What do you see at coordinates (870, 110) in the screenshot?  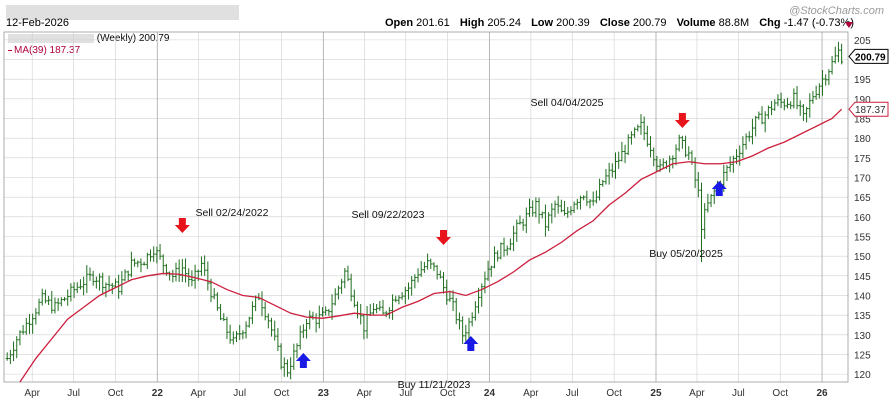 I see `last-ma-tag-label: 187.37` at bounding box center [870, 110].